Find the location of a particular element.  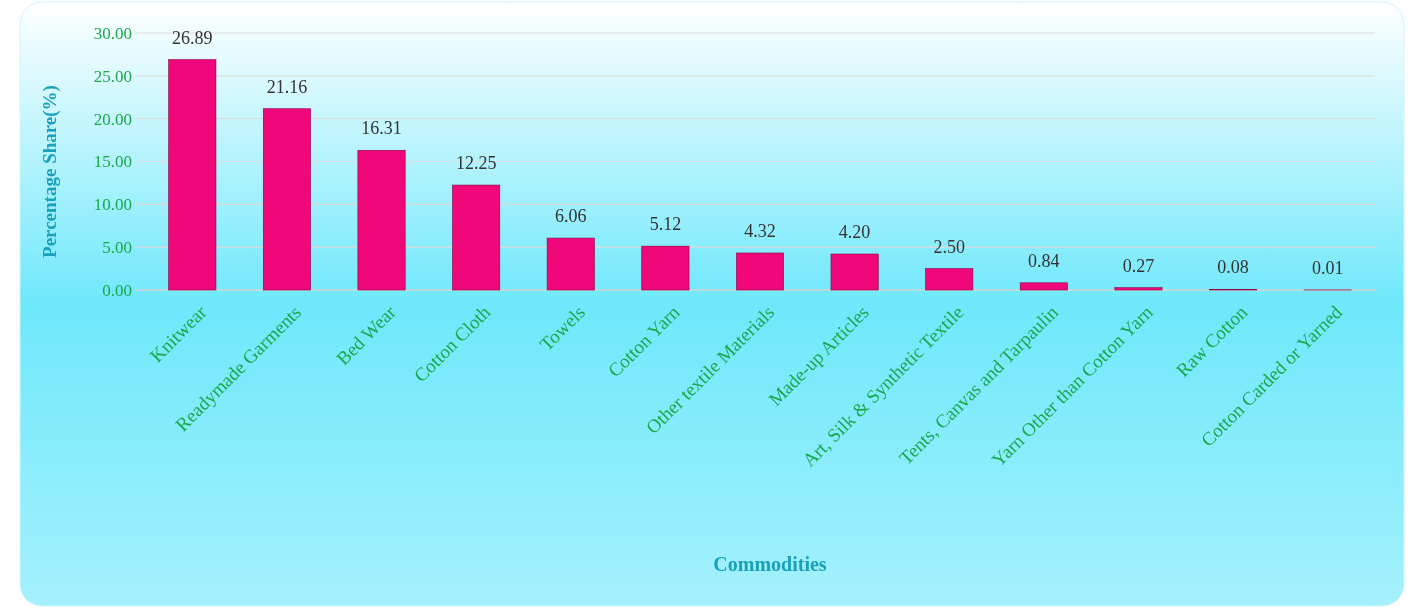

data-label: 0.01 is located at coordinates (1327, 267).